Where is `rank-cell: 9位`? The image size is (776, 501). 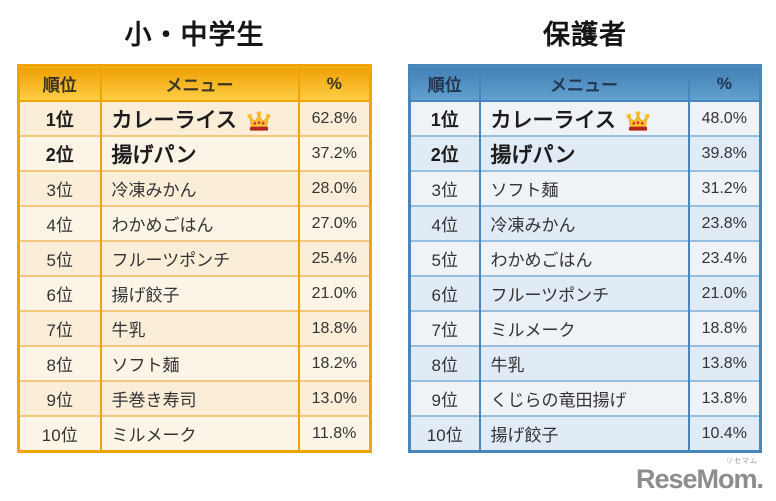 rank-cell: 9位 is located at coordinates (59, 398).